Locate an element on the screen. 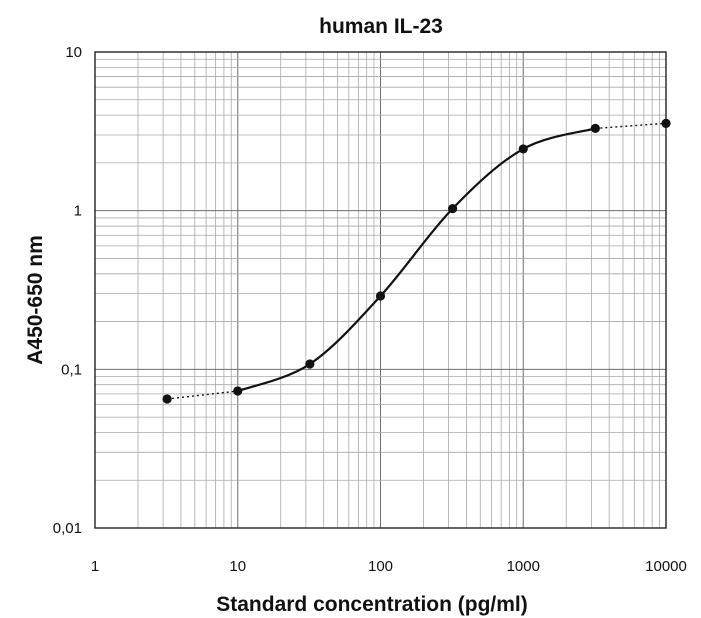 This screenshot has height=618, width=701. x-tick-labels: 1 10 100 1000 10000 is located at coordinates (389, 566).